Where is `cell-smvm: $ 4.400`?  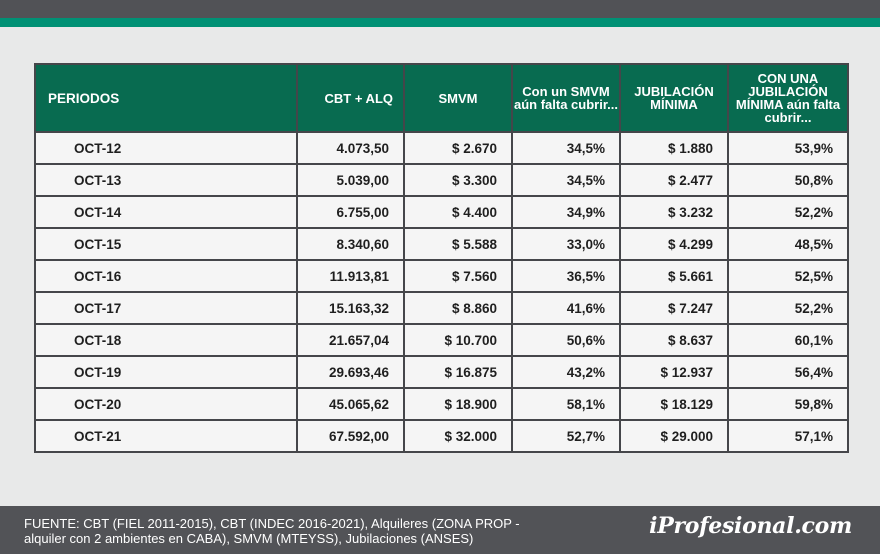
cell-smvm: $ 4.400 is located at coordinates (458, 212).